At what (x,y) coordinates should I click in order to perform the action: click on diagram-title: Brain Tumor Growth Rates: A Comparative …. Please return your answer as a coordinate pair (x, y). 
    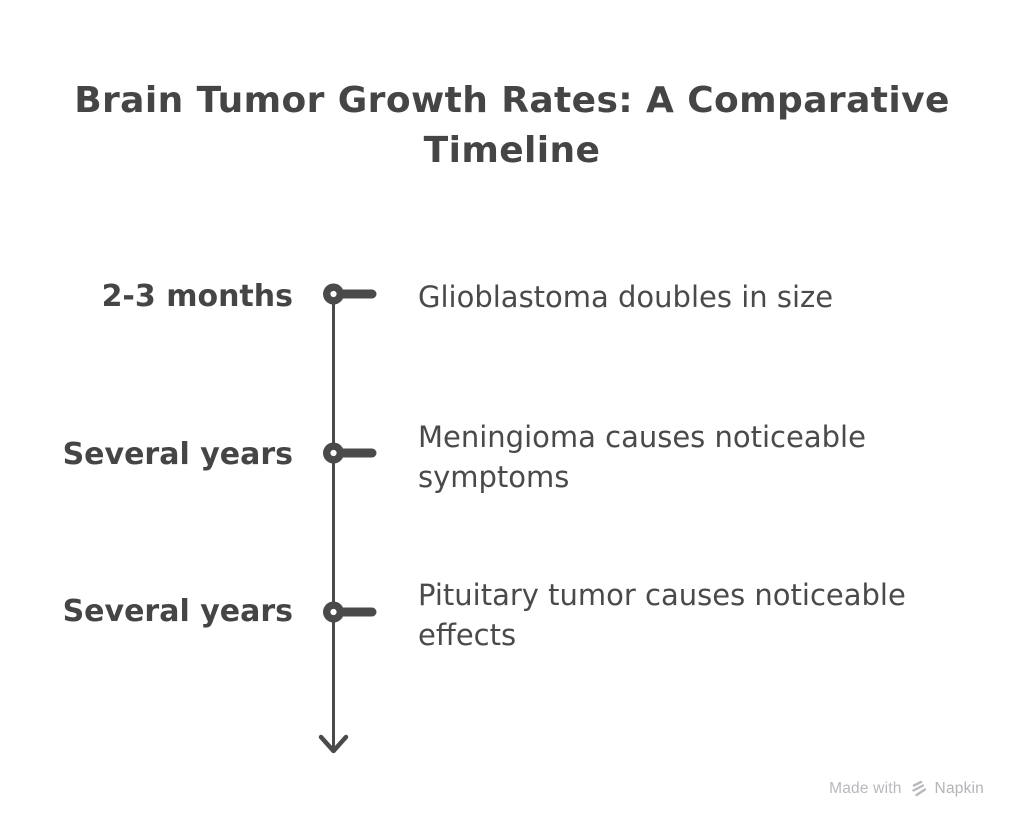
    Looking at the image, I should click on (512, 125).